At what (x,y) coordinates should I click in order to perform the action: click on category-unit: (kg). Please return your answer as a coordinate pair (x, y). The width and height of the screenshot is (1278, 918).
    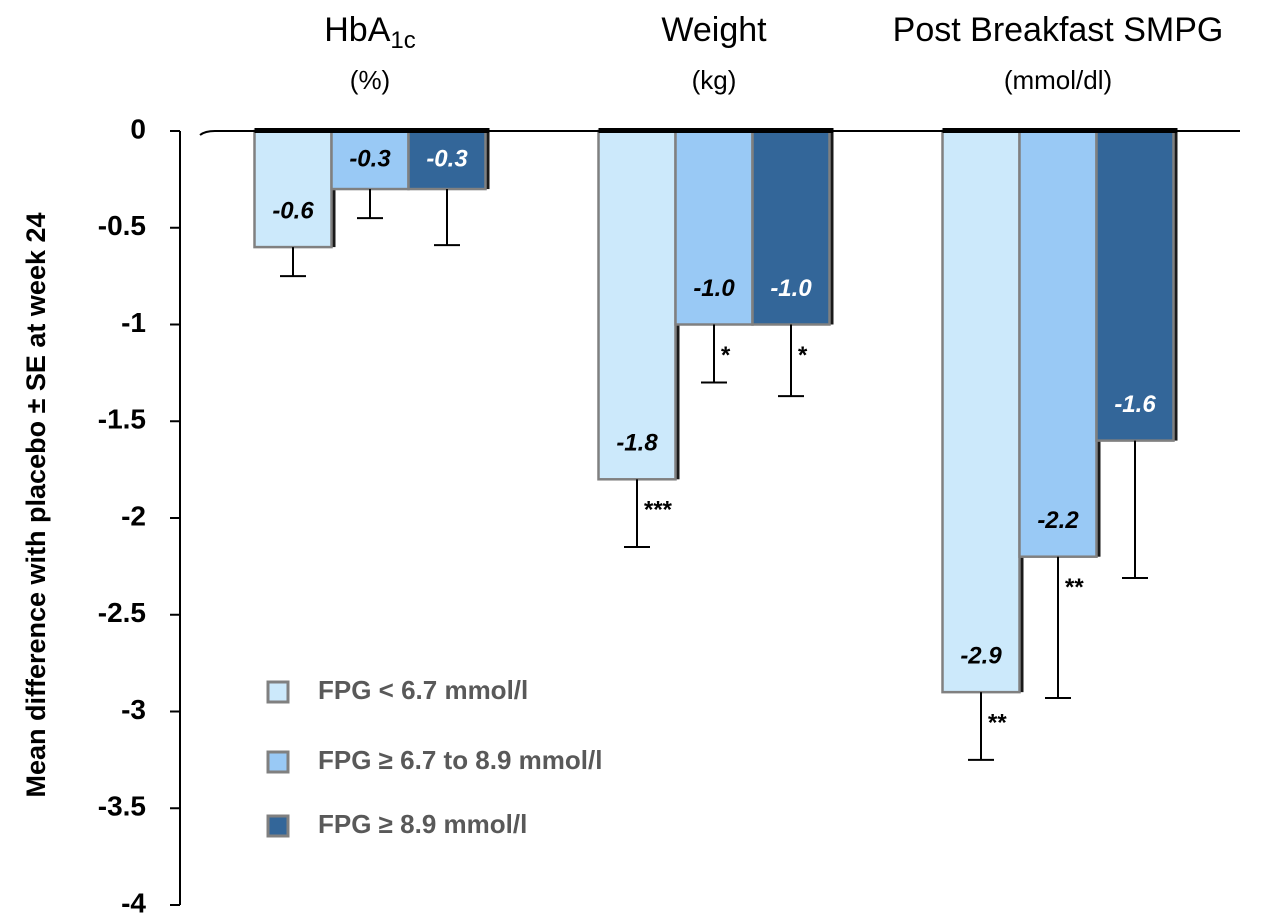
    Looking at the image, I should click on (714, 80).